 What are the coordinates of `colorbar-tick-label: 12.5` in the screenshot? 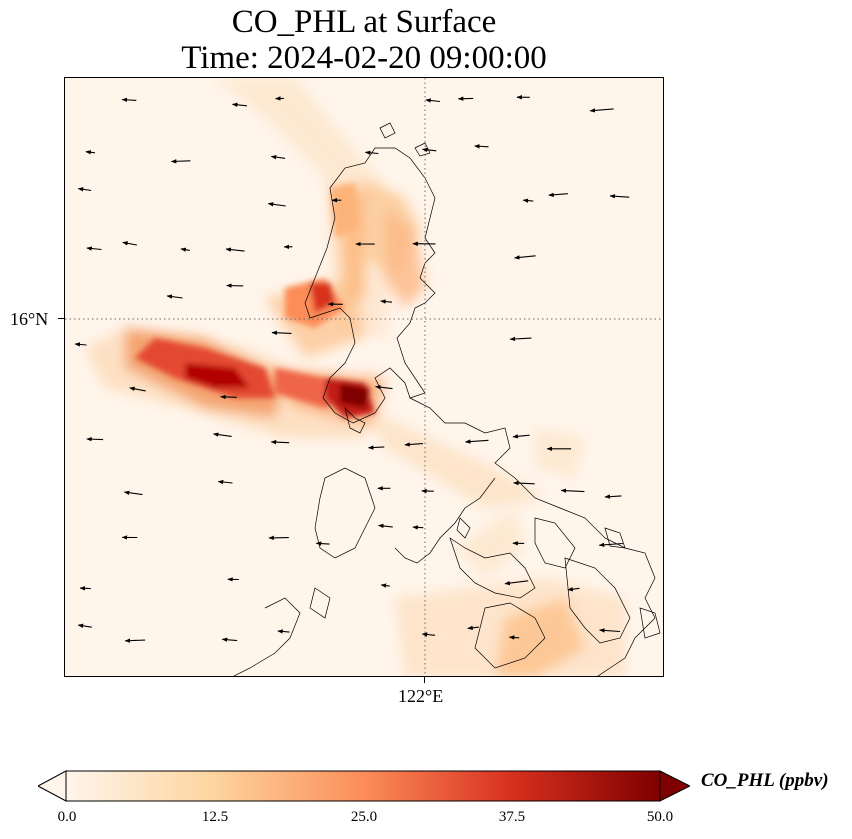 It's located at (215, 817).